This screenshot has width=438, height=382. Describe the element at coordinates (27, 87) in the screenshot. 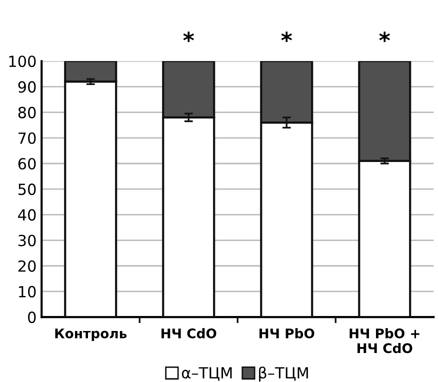

I see `y-tick-label: 90` at that location.